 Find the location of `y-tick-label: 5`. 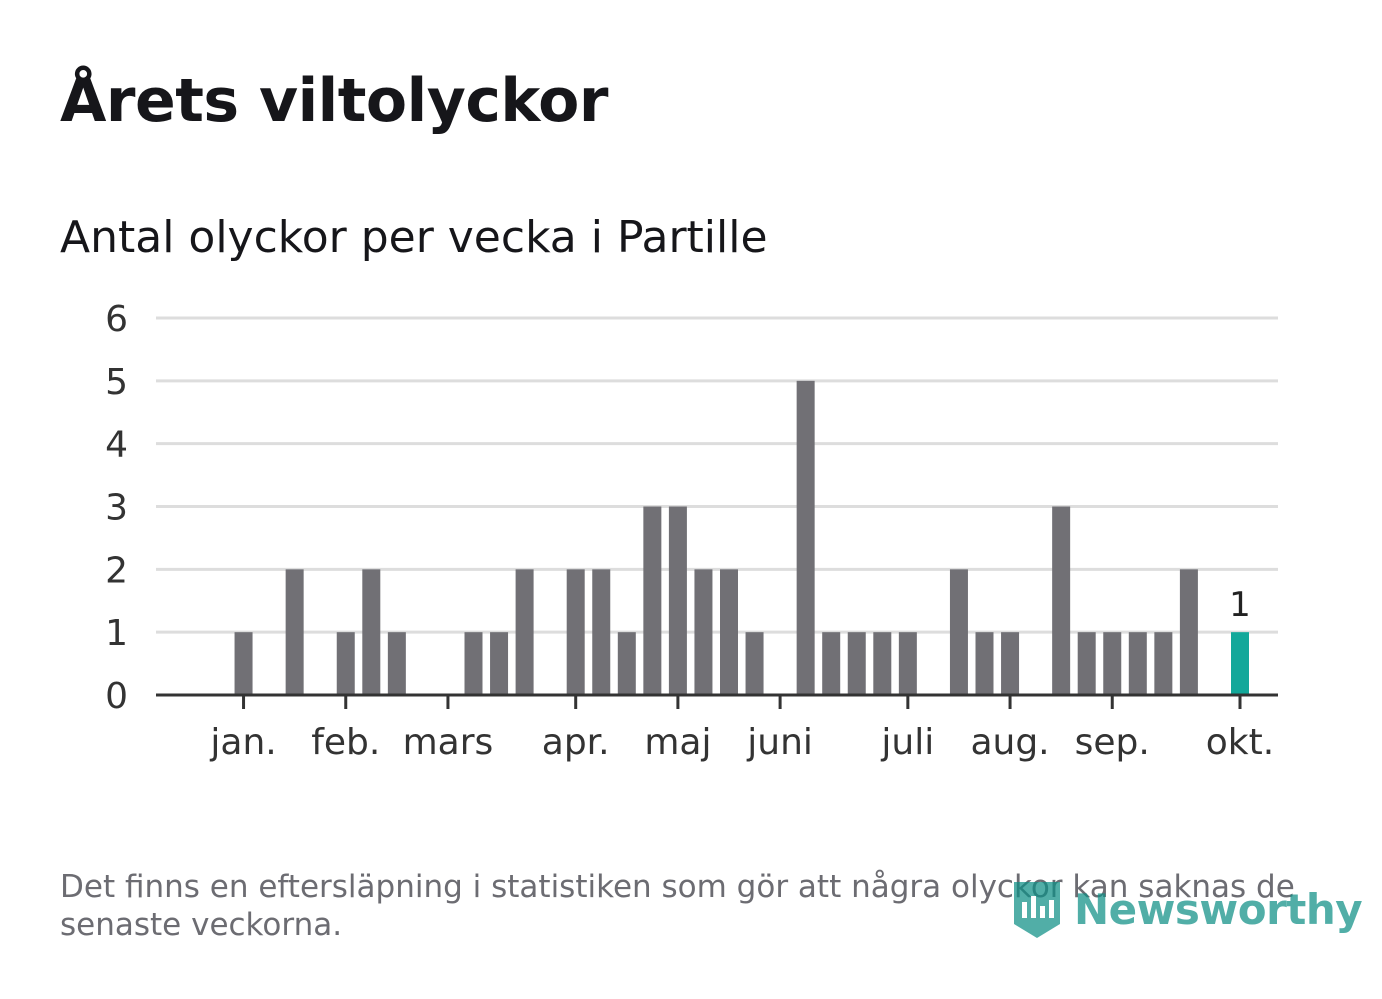

y-tick-label: 5 is located at coordinates (116, 382).